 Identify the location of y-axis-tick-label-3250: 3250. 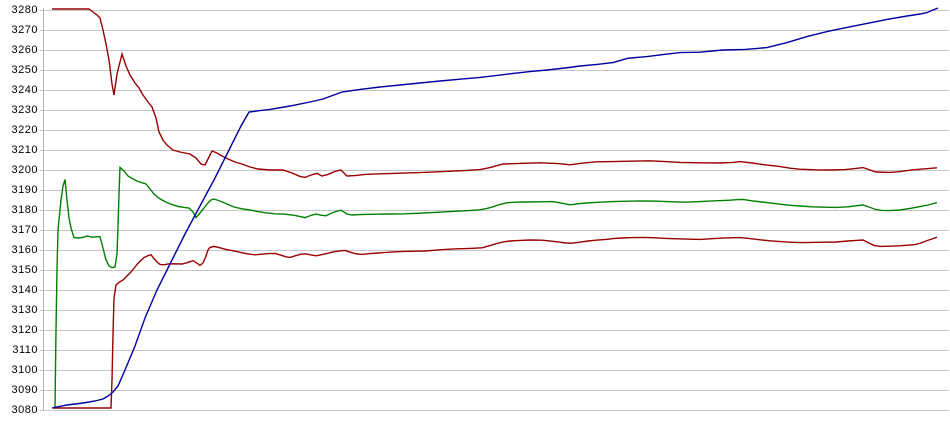
(24, 69).